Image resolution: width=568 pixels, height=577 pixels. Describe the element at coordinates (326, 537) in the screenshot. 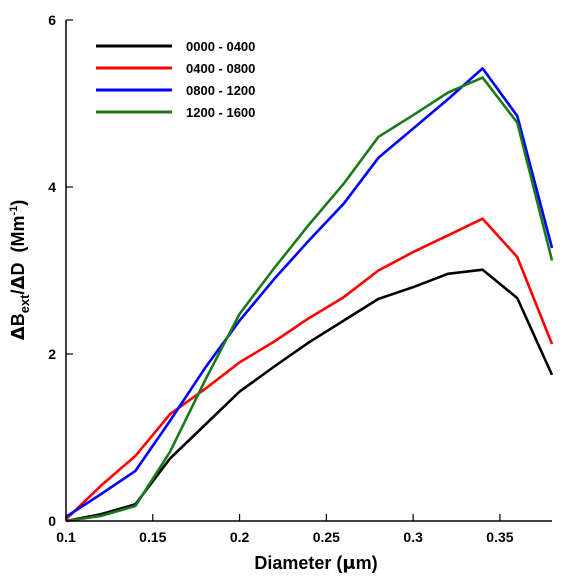

I see `x-tick-label: 0.25` at that location.